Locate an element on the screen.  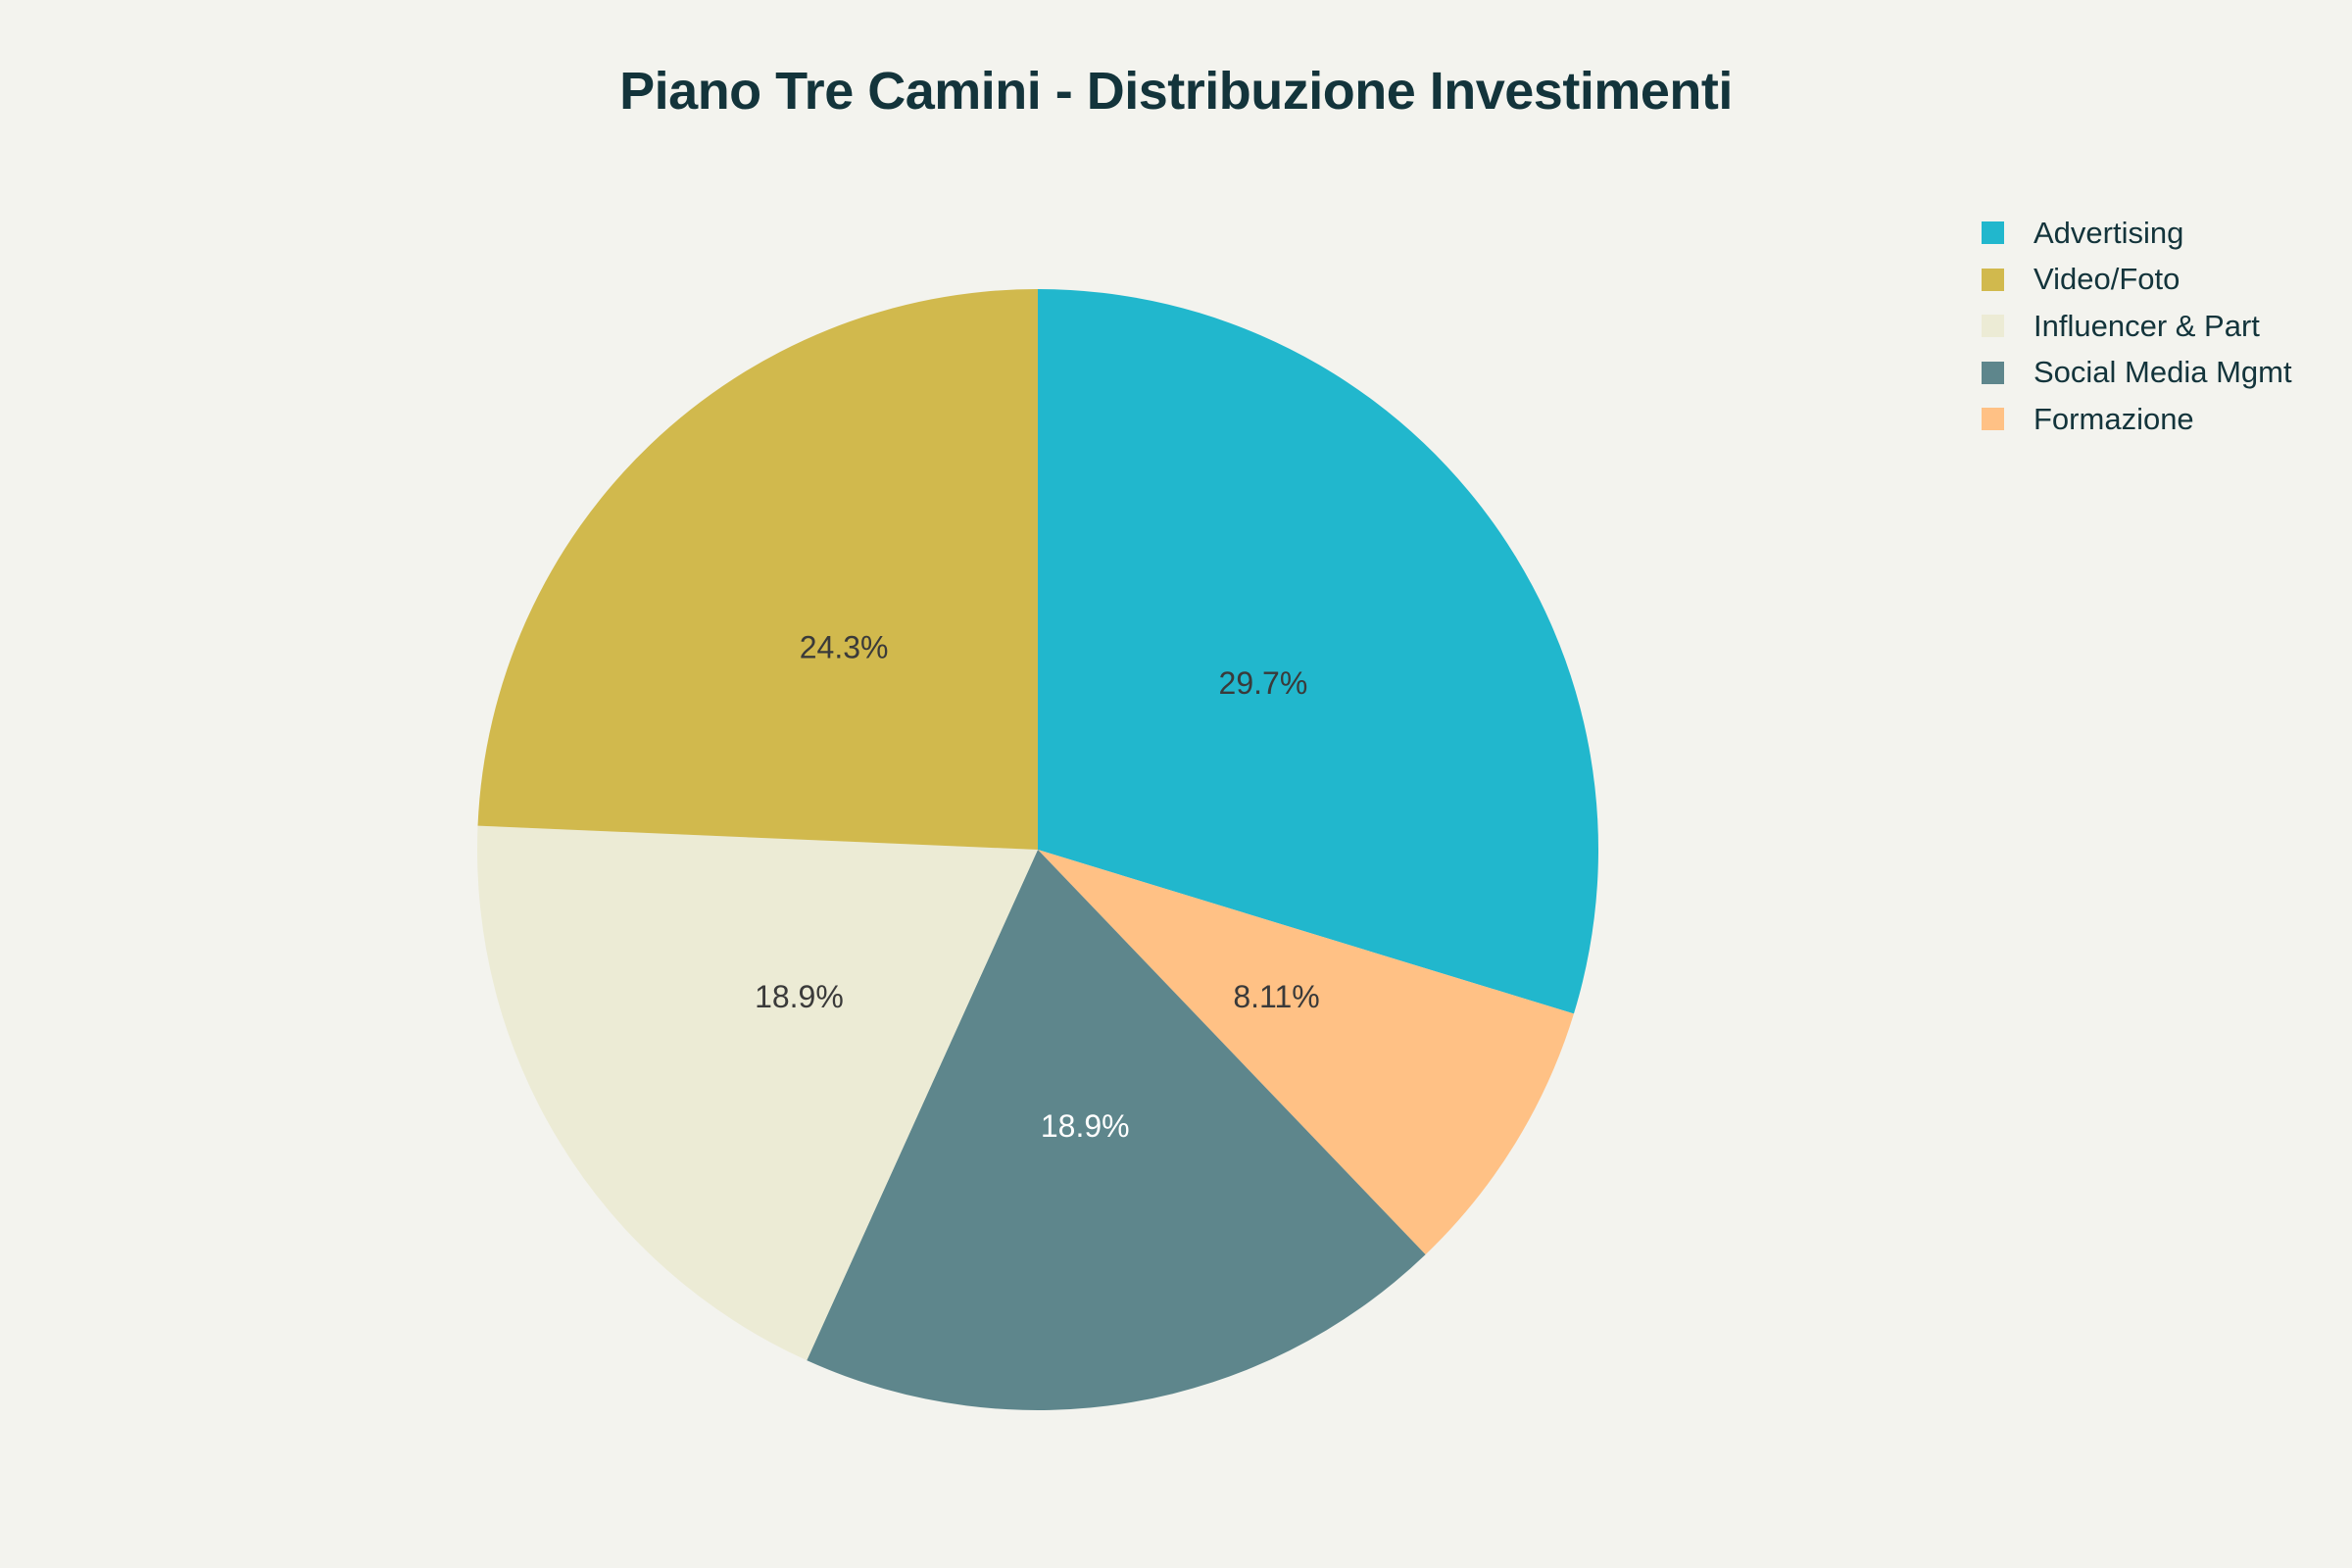
slice-label-social-media-mgmt: 18.9% is located at coordinates (1085, 1126).